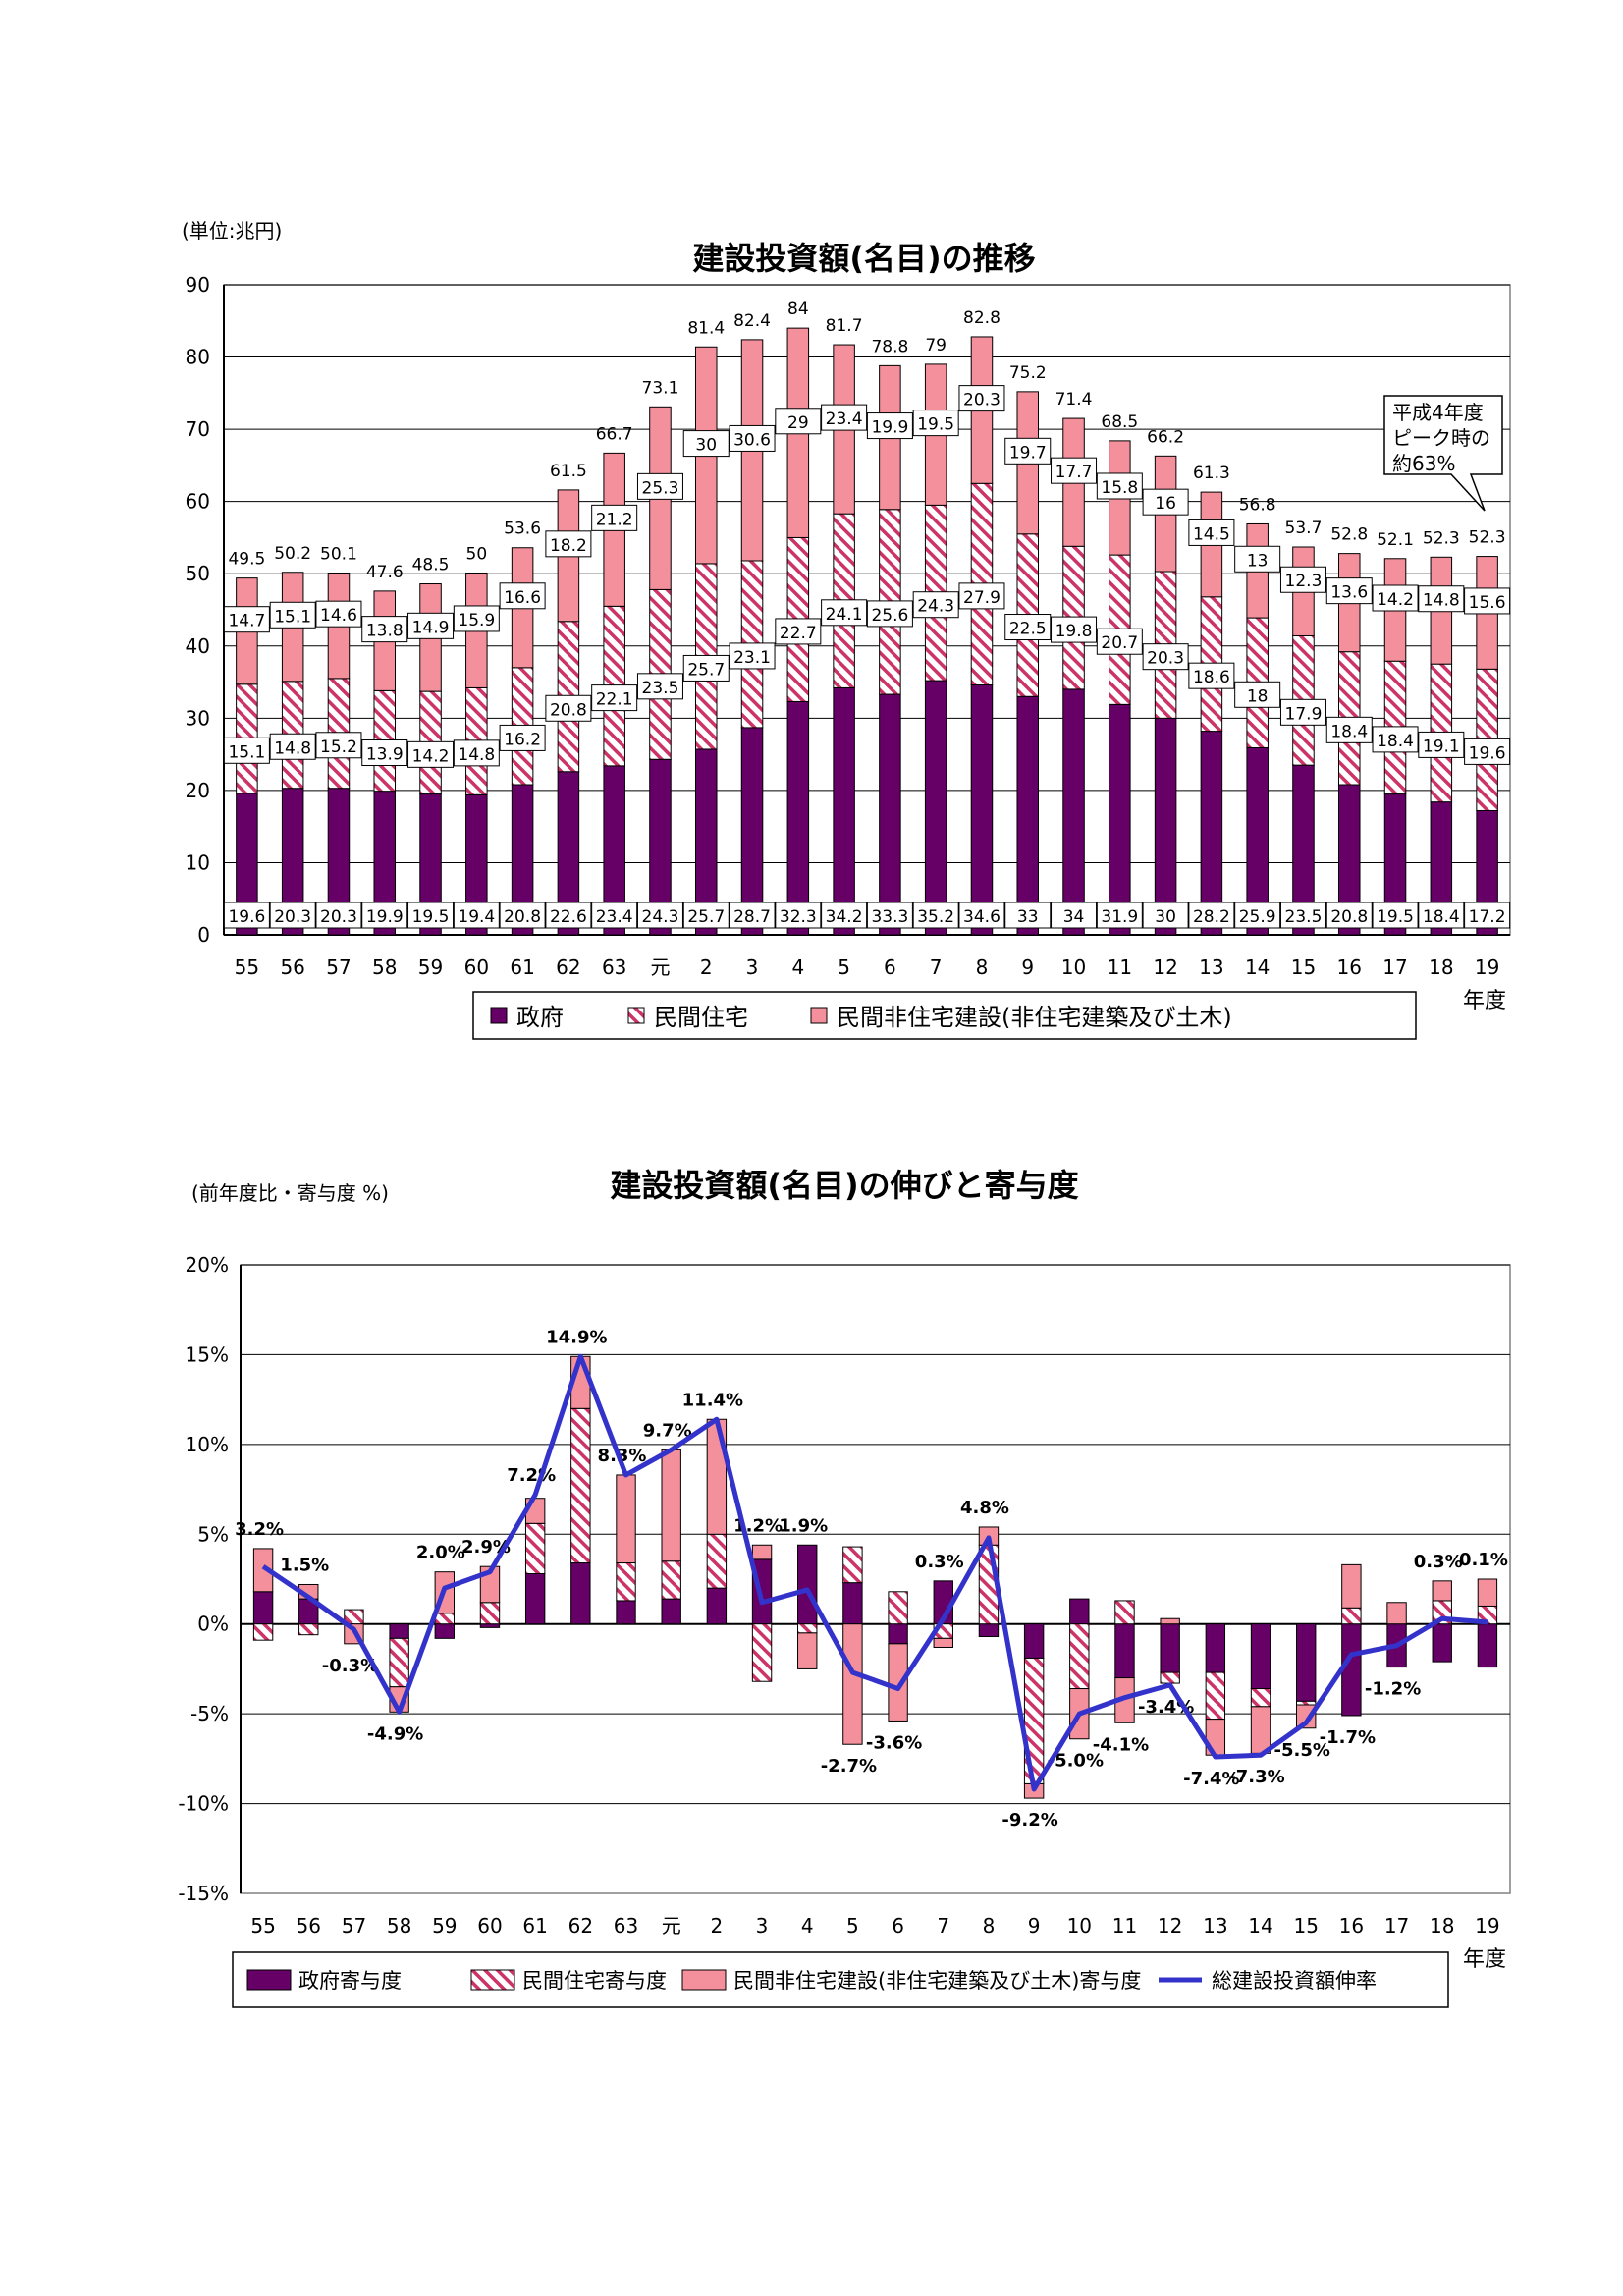 This screenshot has width=1623, height=2296. What do you see at coordinates (1442, 538) in the screenshot?
I see `total-label: 52.3` at bounding box center [1442, 538].